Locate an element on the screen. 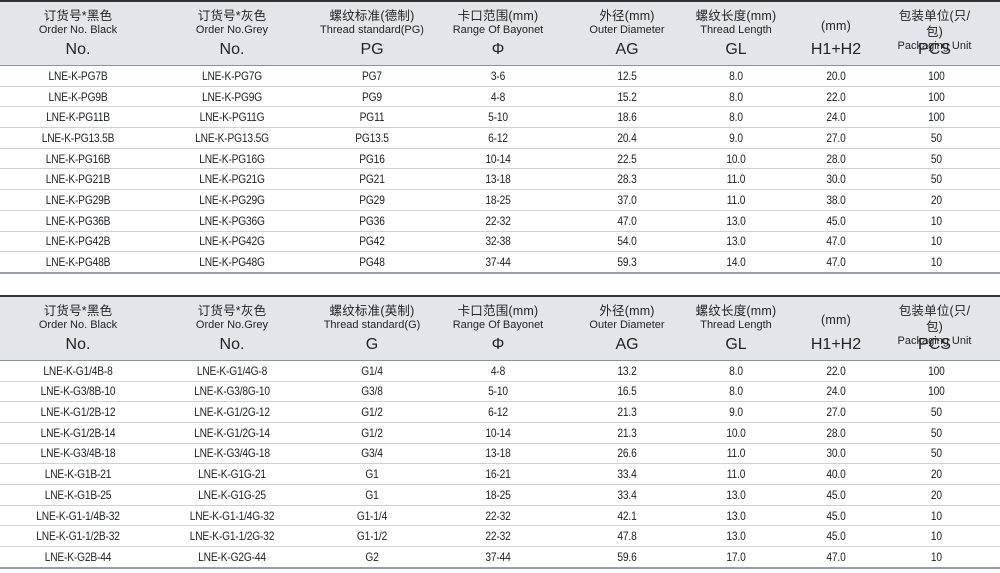  cell-height_h1_h2: 24.0 is located at coordinates (836, 391).